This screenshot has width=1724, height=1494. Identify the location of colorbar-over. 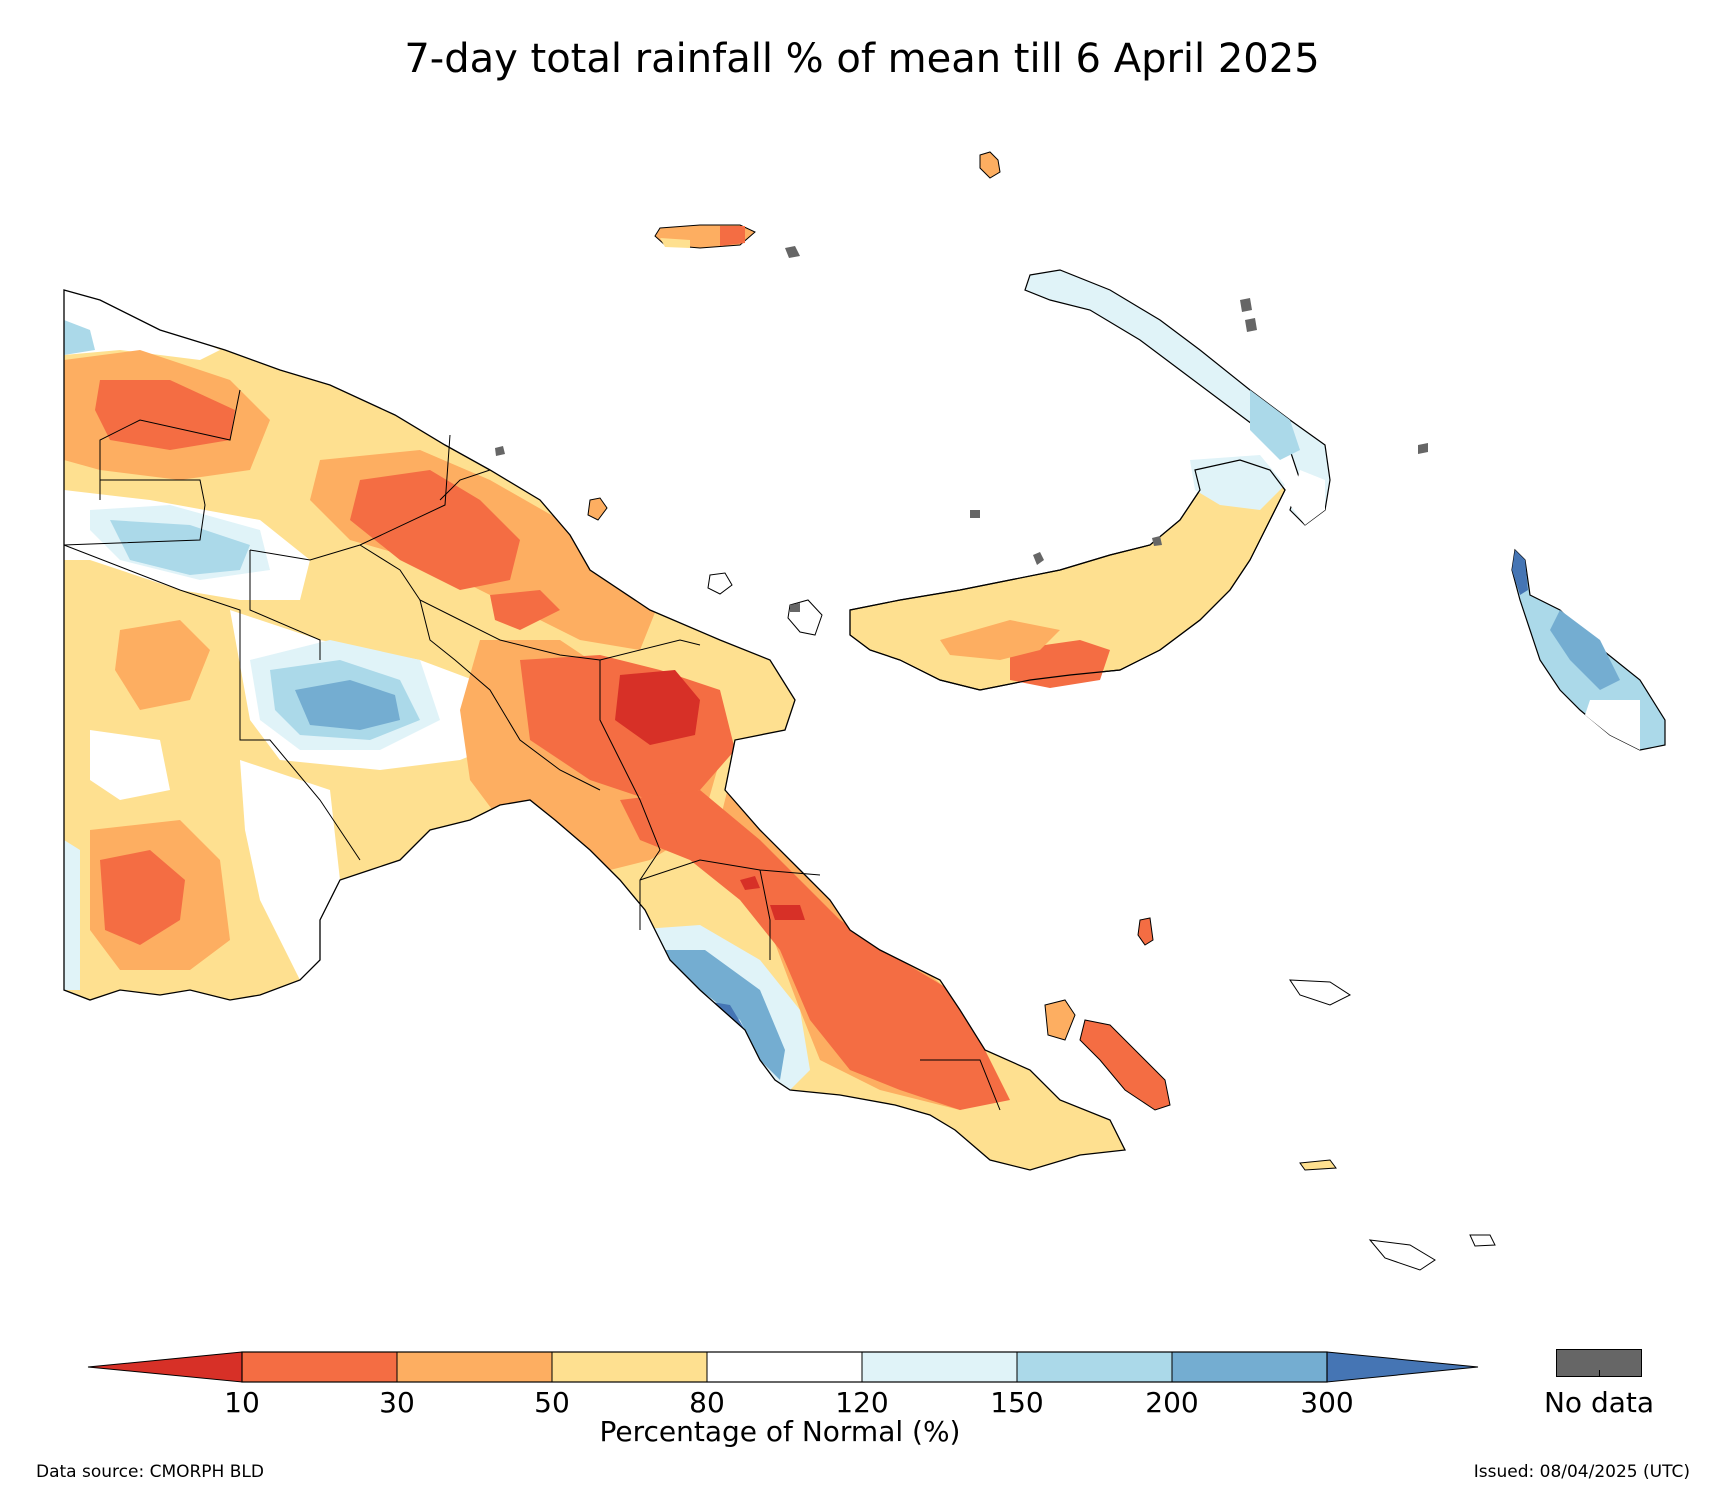
(1402, 1367).